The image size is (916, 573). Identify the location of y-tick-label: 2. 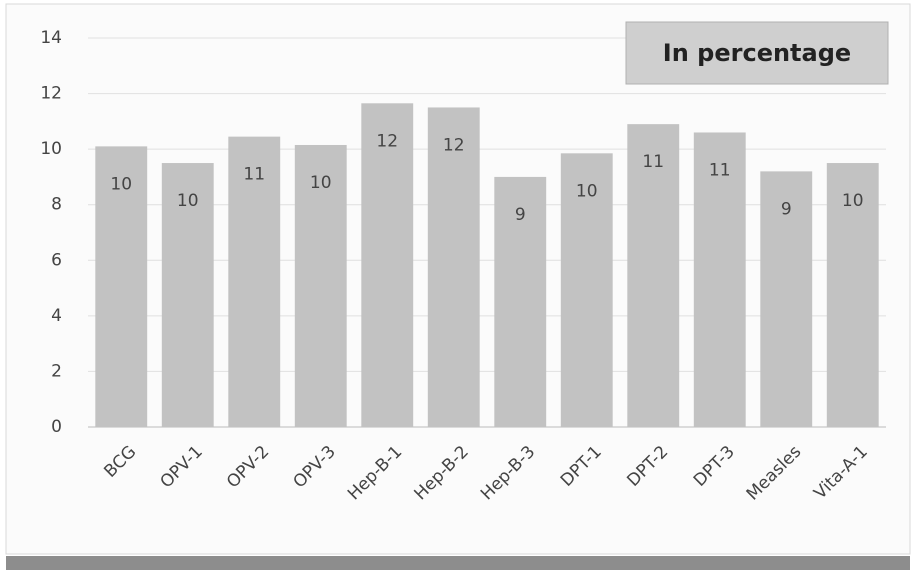
(56, 371).